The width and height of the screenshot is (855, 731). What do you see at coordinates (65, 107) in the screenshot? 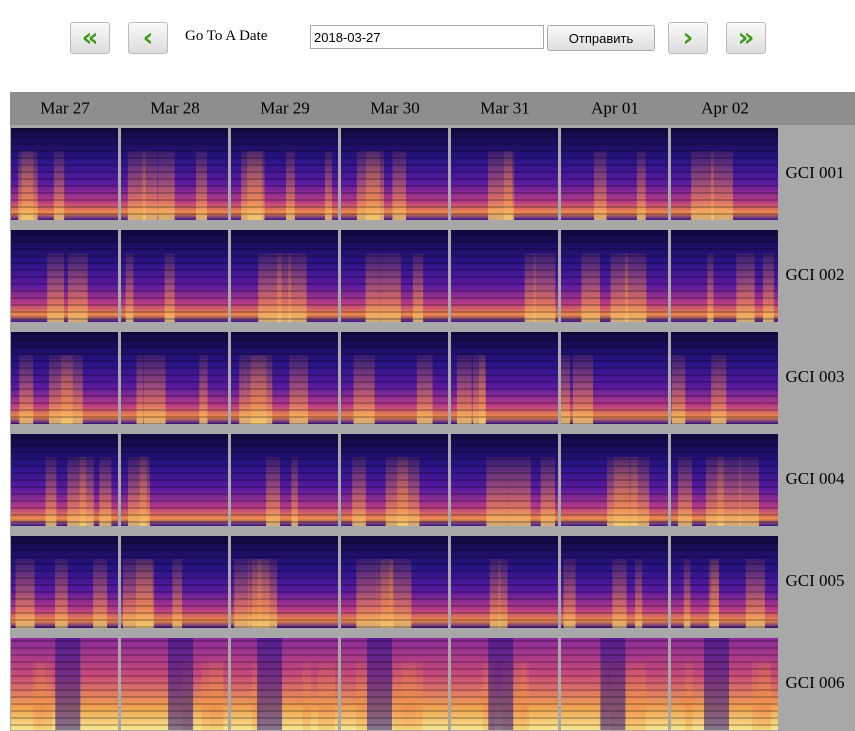
I see `column-header: Mar 27` at bounding box center [65, 107].